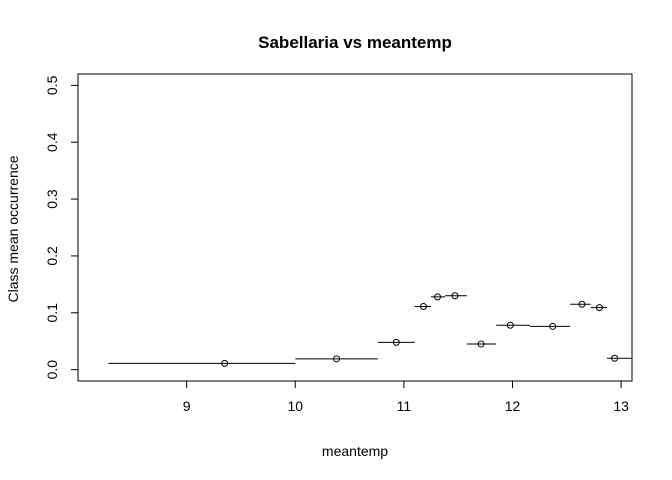 Image resolution: width=672 pixels, height=480 pixels. Describe the element at coordinates (13, 228) in the screenshot. I see `y-axis-label: Class mean occurrence` at that location.